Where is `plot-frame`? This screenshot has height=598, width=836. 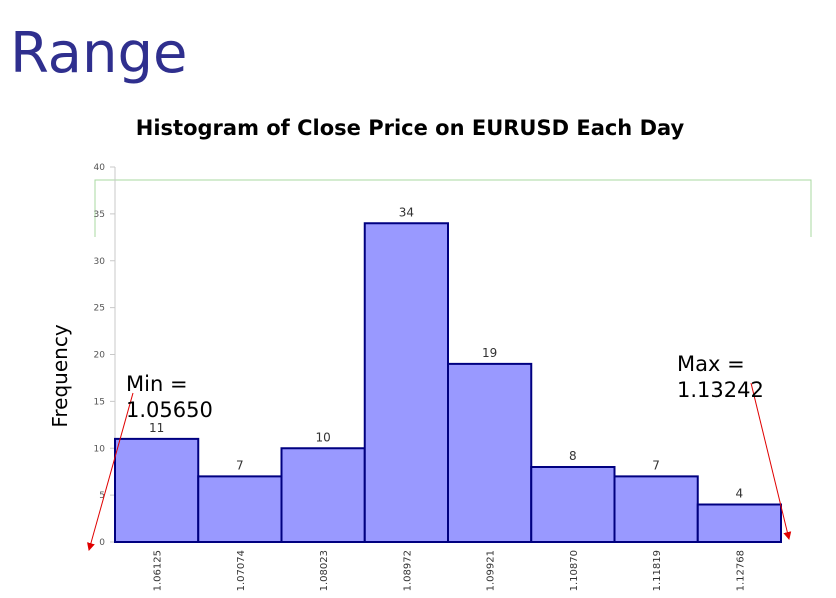 plot-frame is located at coordinates (453, 208).